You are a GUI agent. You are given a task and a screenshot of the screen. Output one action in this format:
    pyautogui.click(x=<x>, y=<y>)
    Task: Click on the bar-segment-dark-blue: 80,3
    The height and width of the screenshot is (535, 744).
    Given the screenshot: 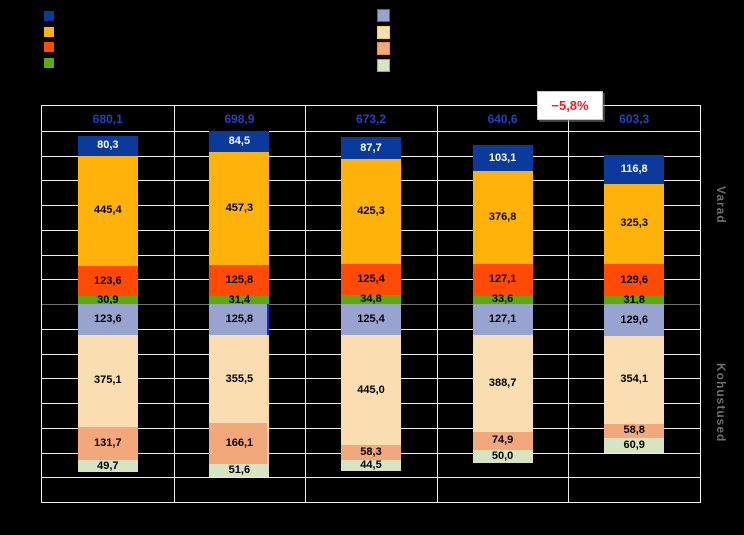 What is the action you would take?
    pyautogui.click(x=107, y=145)
    